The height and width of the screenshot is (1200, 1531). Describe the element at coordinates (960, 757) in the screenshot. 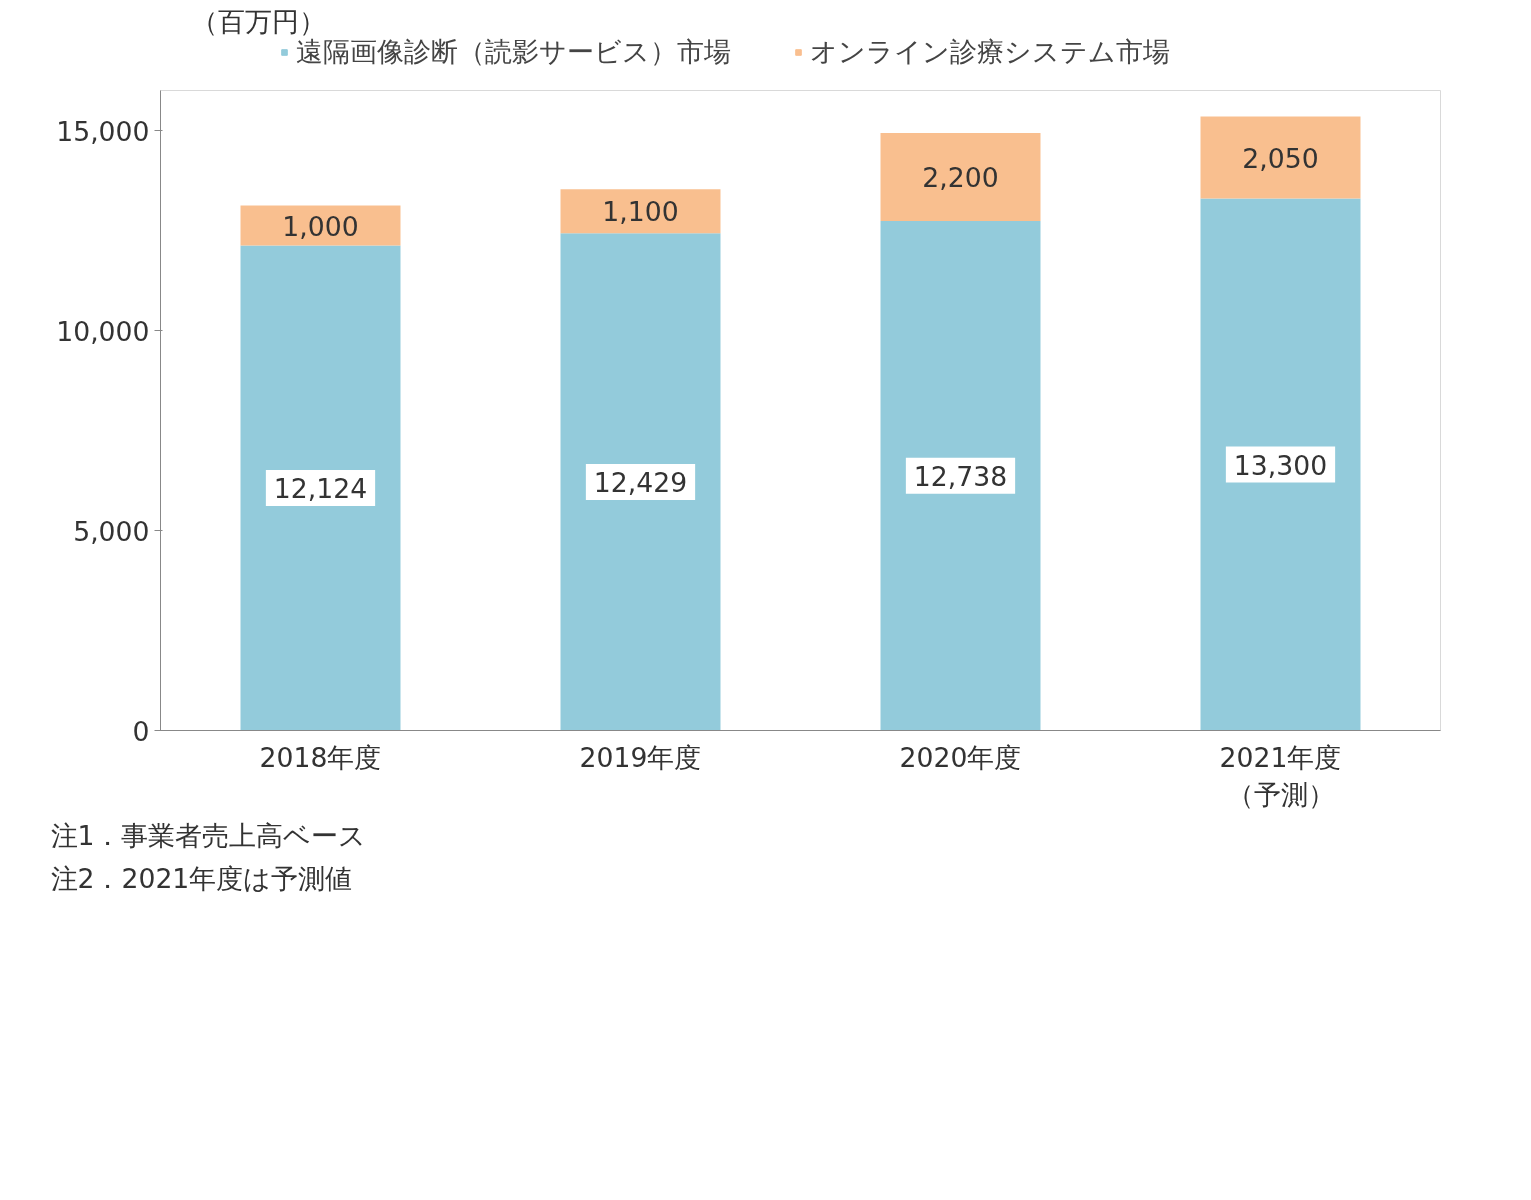

I see `x-tick-label: 2020年度` at that location.